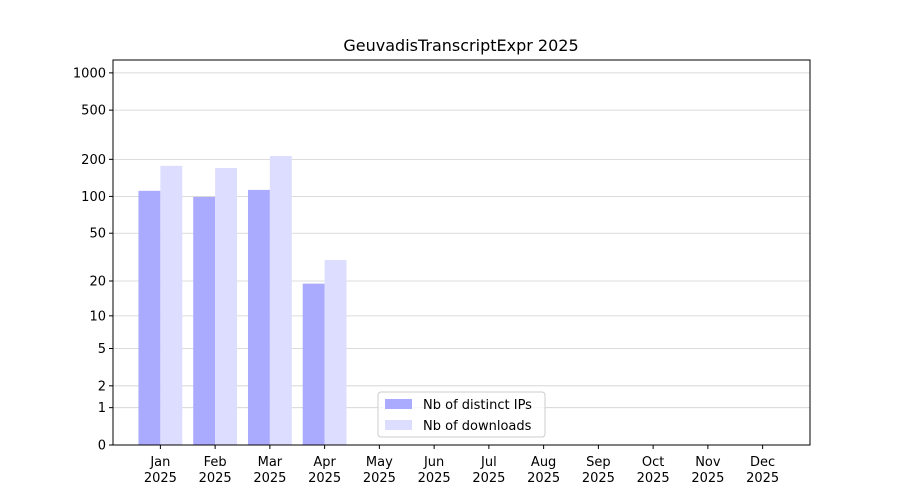 The image size is (900, 500). Describe the element at coordinates (460, 45) in the screenshot. I see `chart-title: GeuvadisTranscriptExpr 2025` at that location.